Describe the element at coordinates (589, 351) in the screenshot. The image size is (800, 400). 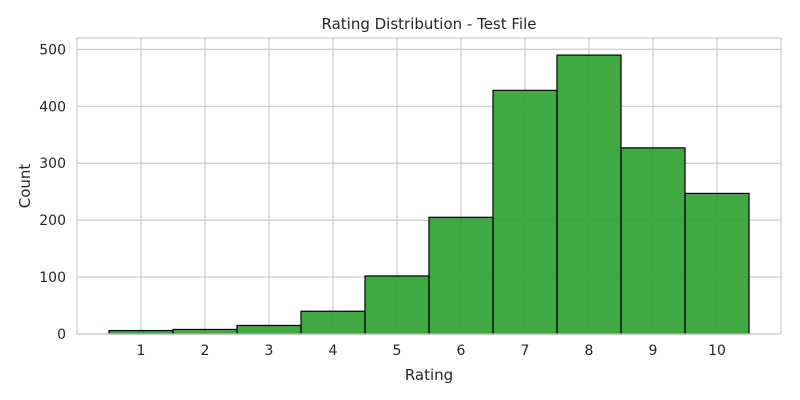
I see `x-tick-label: 8` at that location.